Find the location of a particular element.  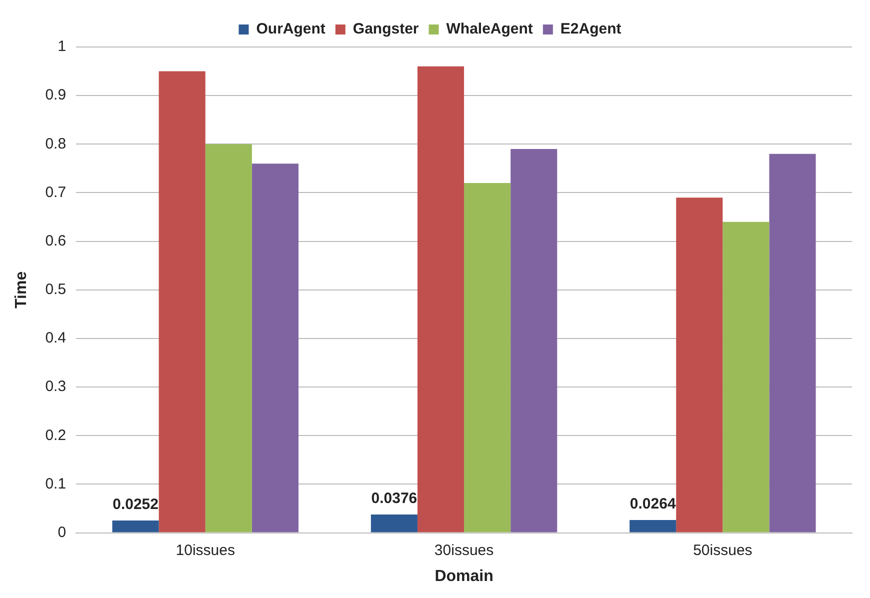

legend-label: OurAgent is located at coordinates (291, 29).